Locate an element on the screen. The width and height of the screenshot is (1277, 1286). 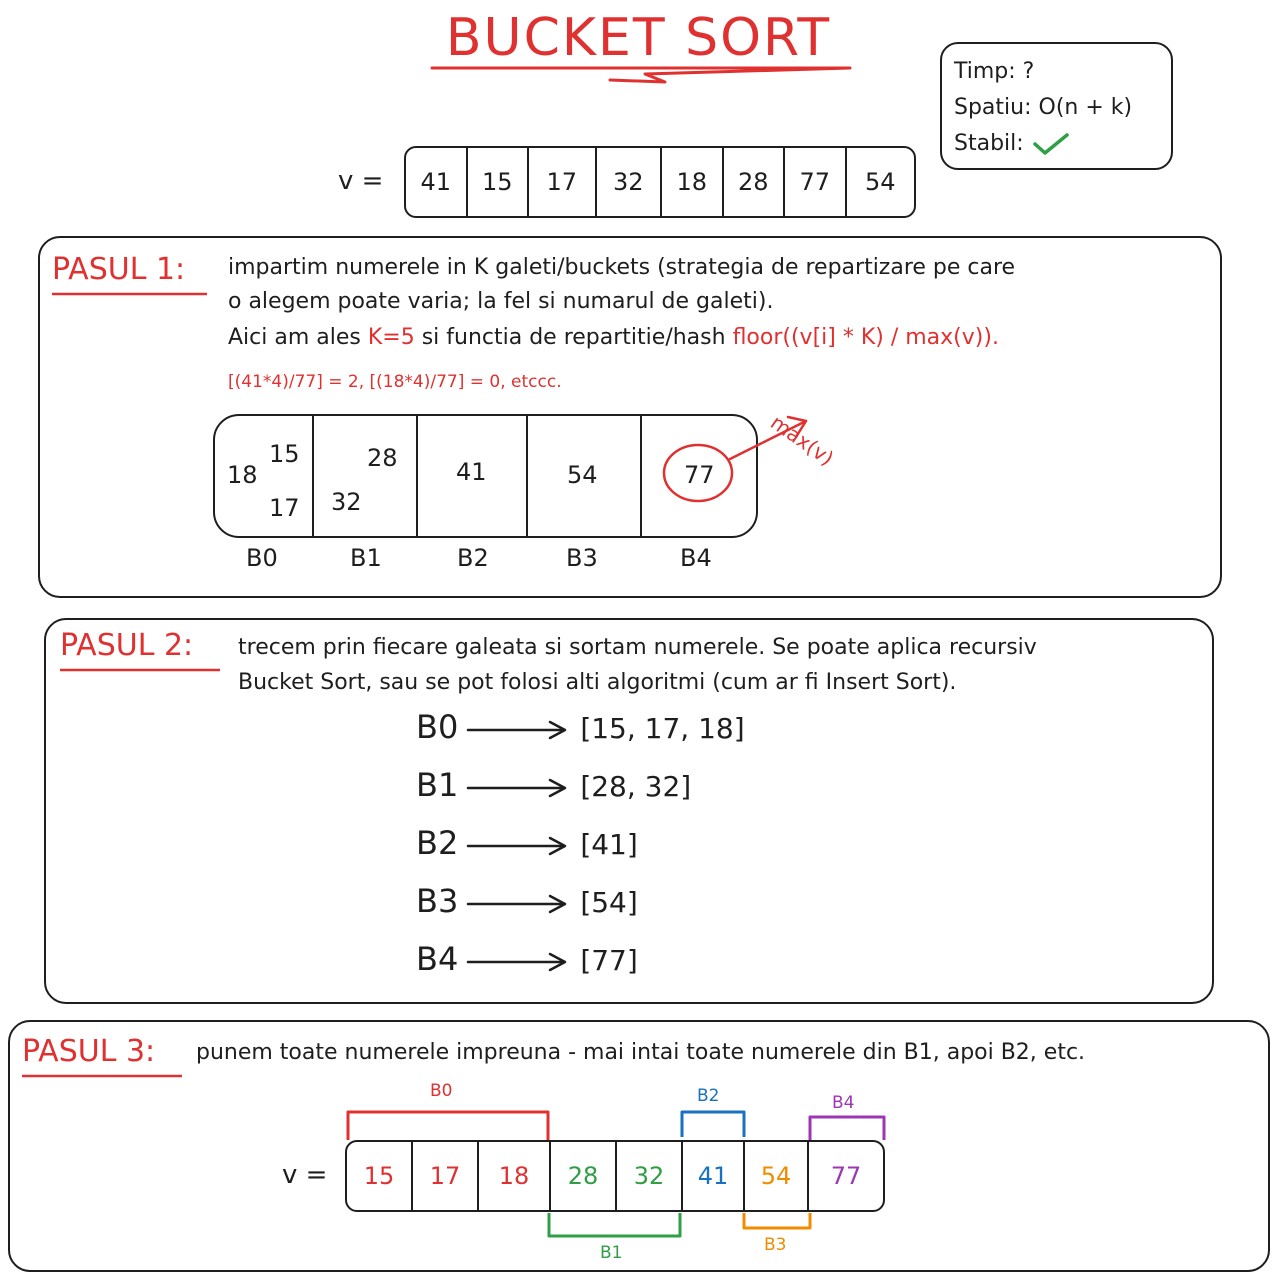
sorted-bucket-row: B3 [54] is located at coordinates (527, 901).